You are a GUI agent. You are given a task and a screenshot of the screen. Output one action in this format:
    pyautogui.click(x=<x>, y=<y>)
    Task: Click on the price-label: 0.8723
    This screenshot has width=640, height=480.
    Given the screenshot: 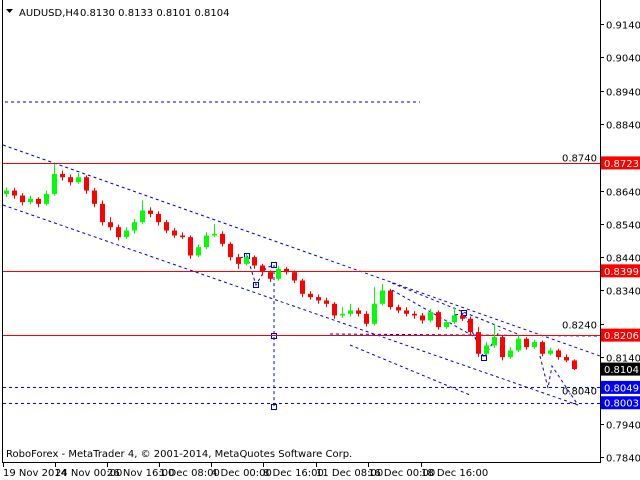 What is the action you would take?
    pyautogui.click(x=621, y=164)
    